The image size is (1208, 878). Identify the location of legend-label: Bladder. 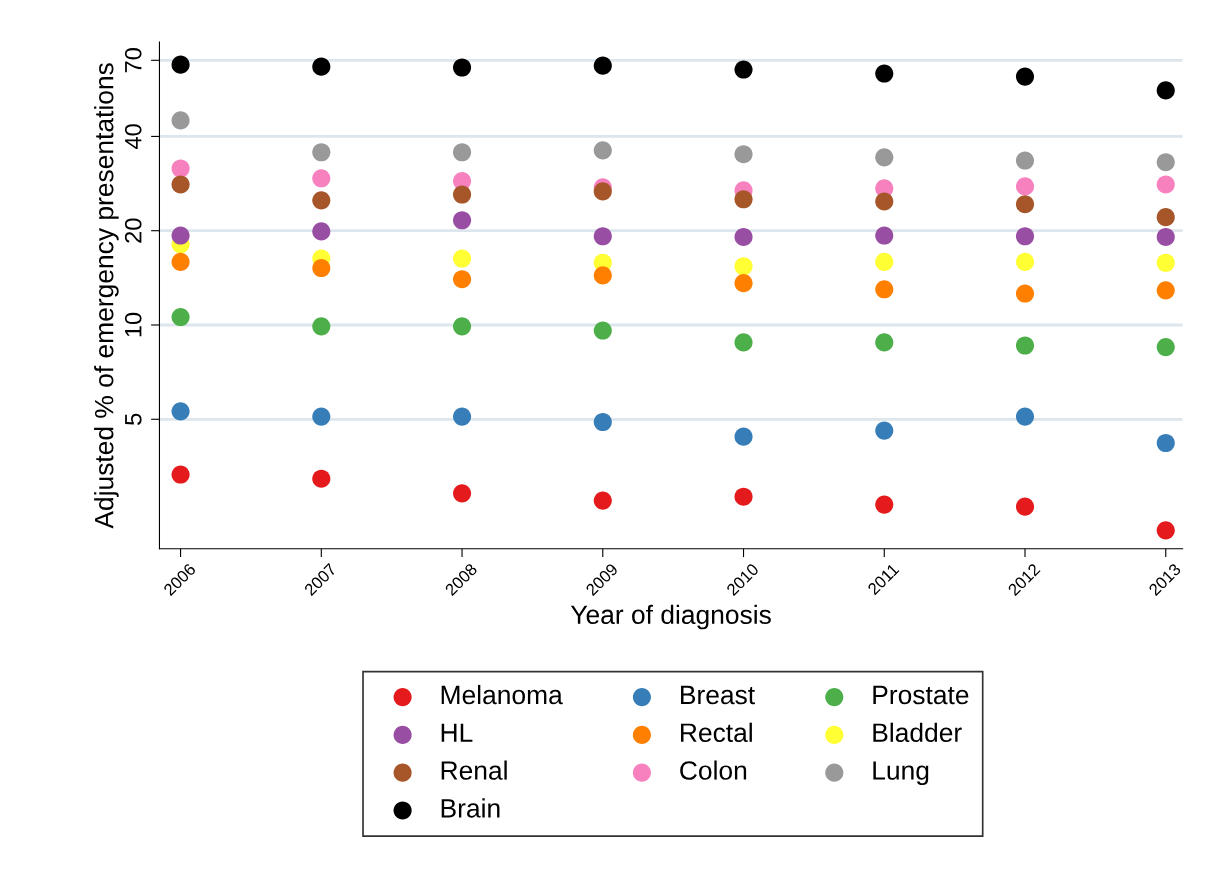
(917, 732).